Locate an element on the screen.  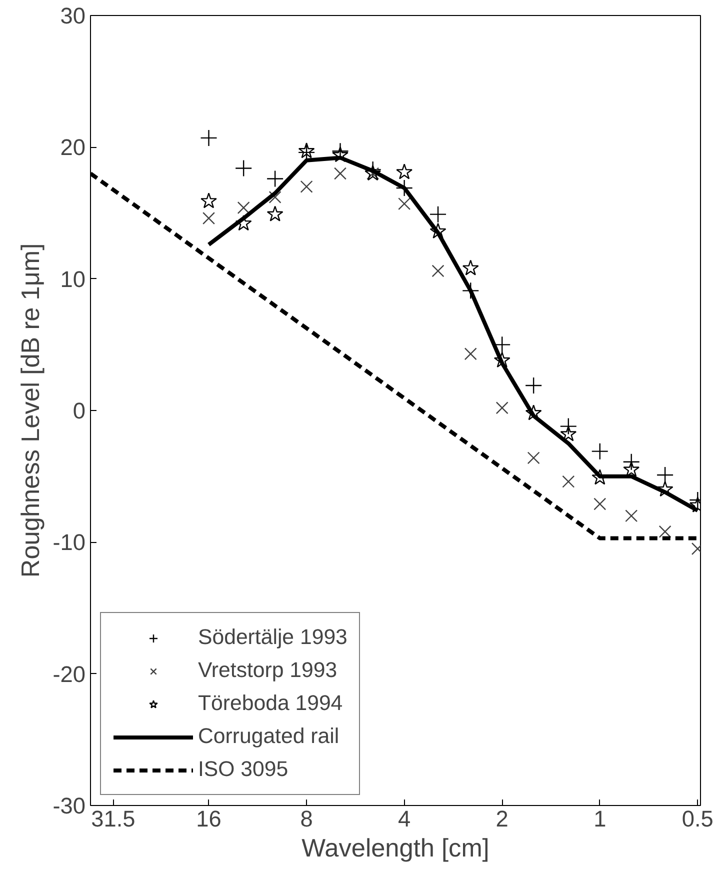
y-tick-label: 30 is located at coordinates (73, 15).